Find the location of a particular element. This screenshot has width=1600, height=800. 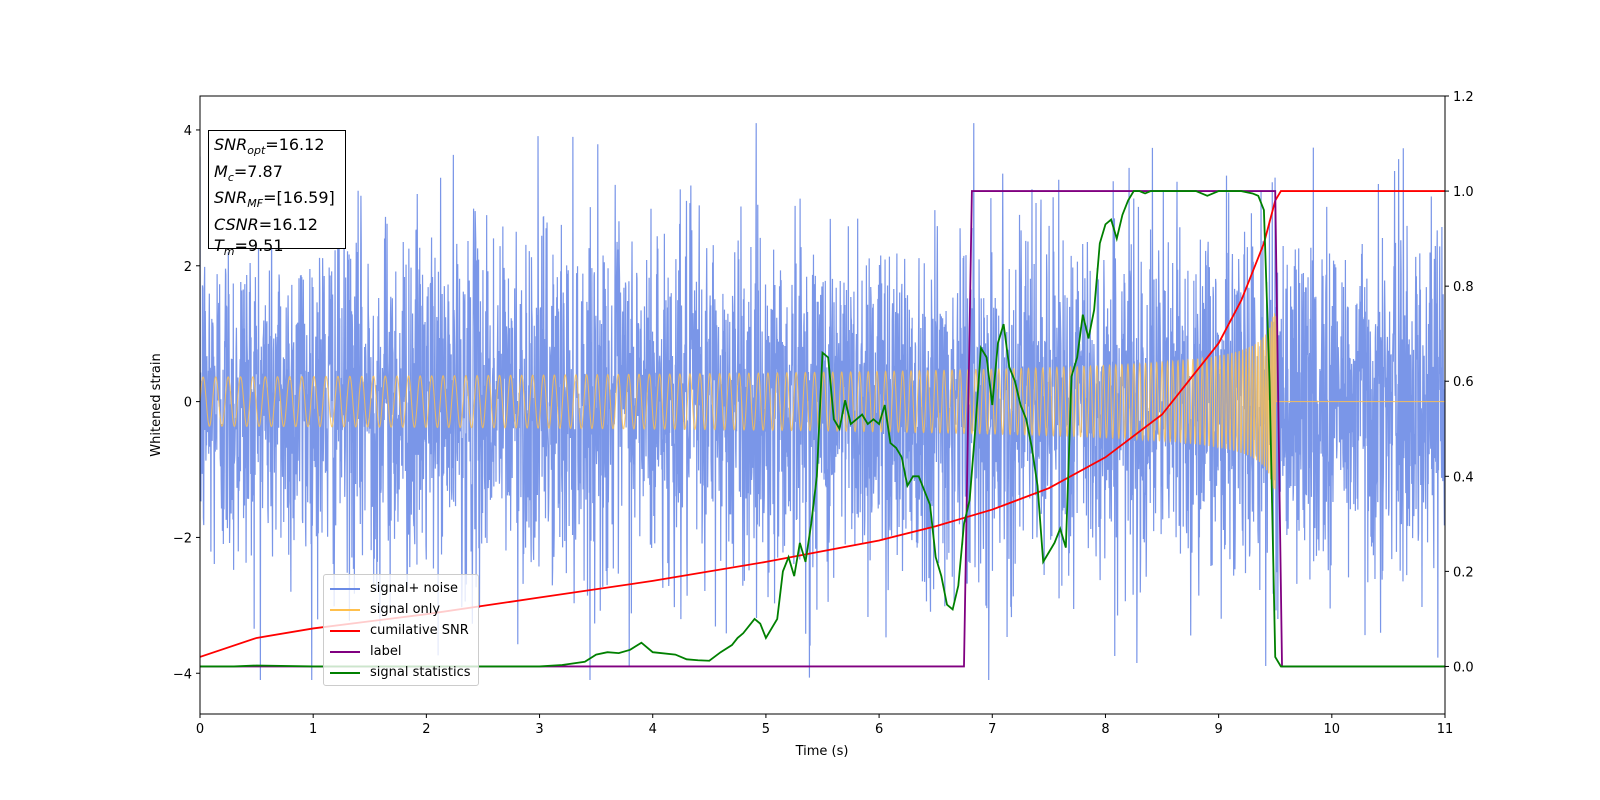

snr-mf-symbol: SNR is located at coordinates (231, 198).